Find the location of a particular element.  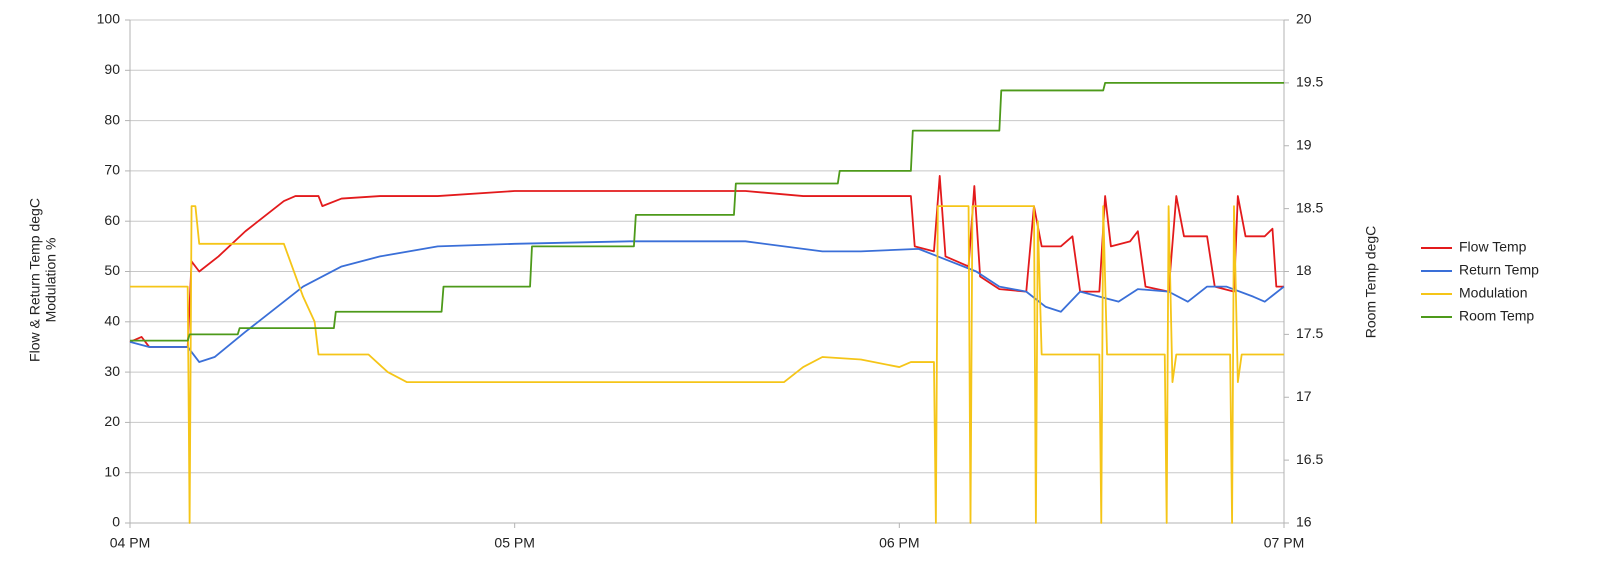

y-tick-label: 100 is located at coordinates (109, 19).